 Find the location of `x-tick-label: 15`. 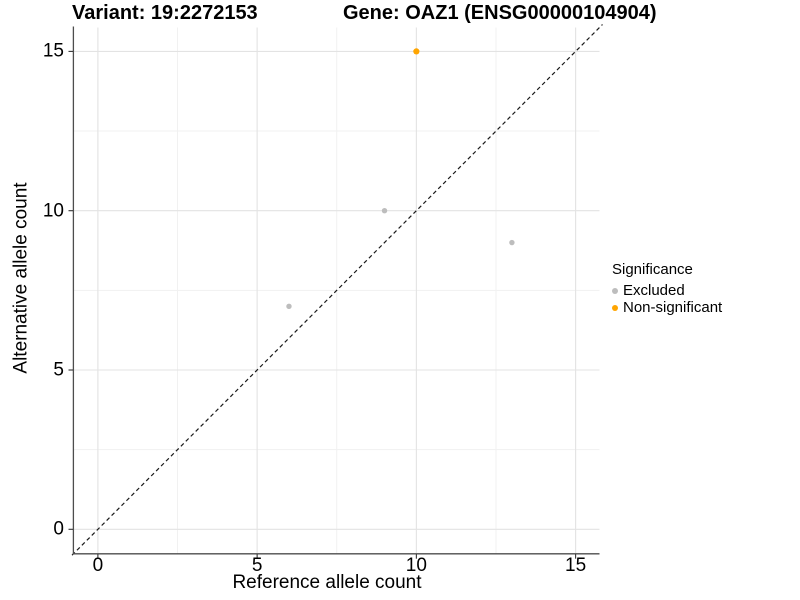

x-tick-label: 15 is located at coordinates (576, 565).